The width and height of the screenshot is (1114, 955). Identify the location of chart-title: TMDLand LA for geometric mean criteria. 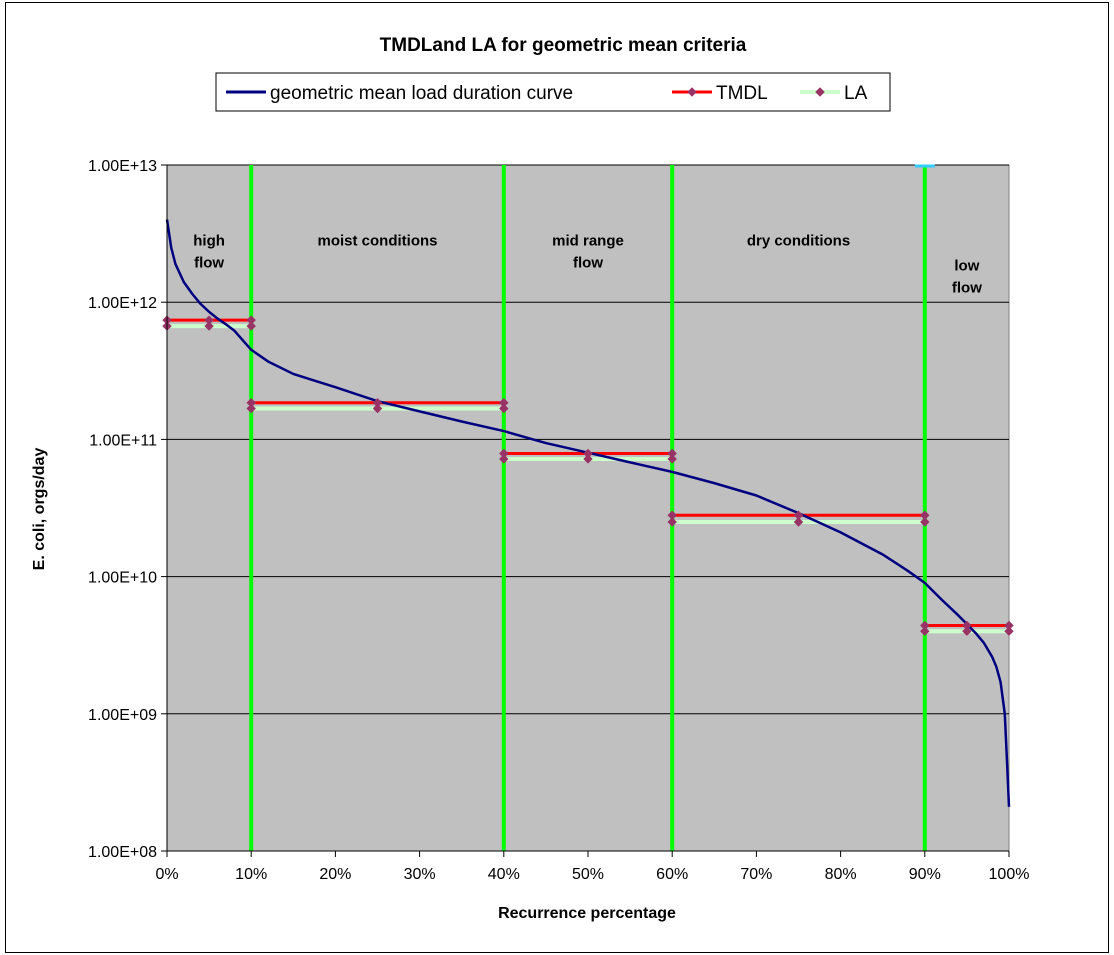
(563, 45).